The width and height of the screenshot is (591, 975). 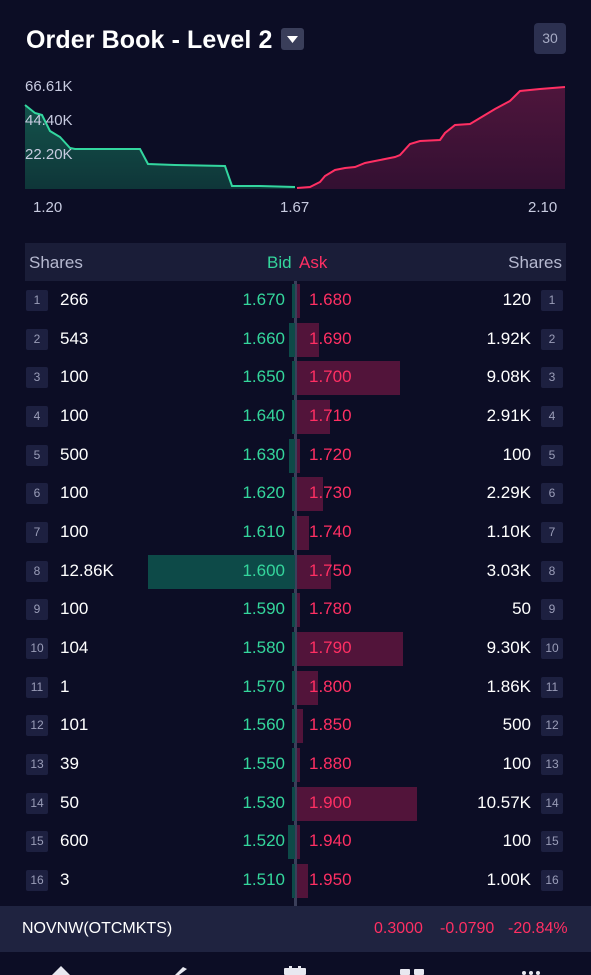 I want to click on order-book-row: 15 600 1.520 1.940 100 15, so click(x=295, y=841).